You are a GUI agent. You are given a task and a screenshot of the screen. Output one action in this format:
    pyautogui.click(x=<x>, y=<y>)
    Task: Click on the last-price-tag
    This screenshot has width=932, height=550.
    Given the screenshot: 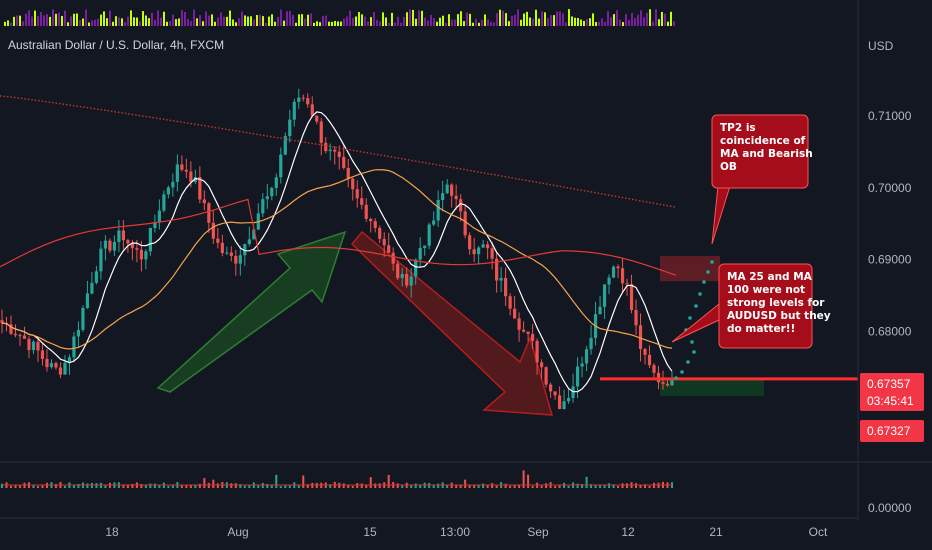 What is the action you would take?
    pyautogui.click(x=892, y=392)
    